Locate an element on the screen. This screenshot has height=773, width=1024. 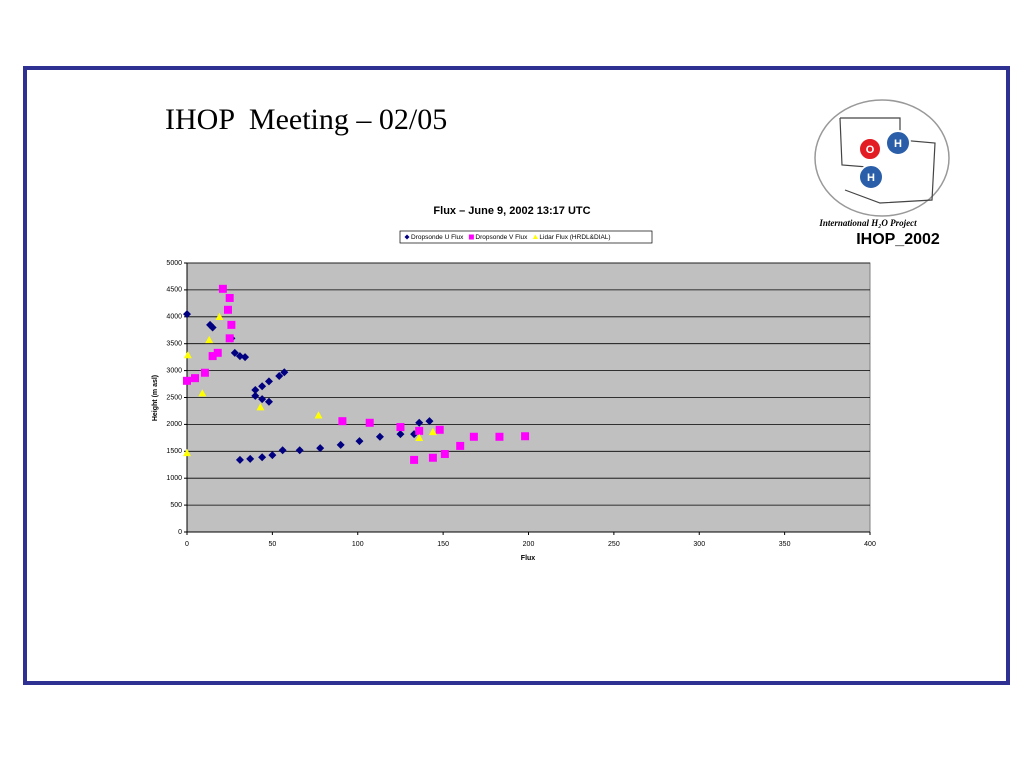
y-tick-label: 3000 is located at coordinates (174, 370).